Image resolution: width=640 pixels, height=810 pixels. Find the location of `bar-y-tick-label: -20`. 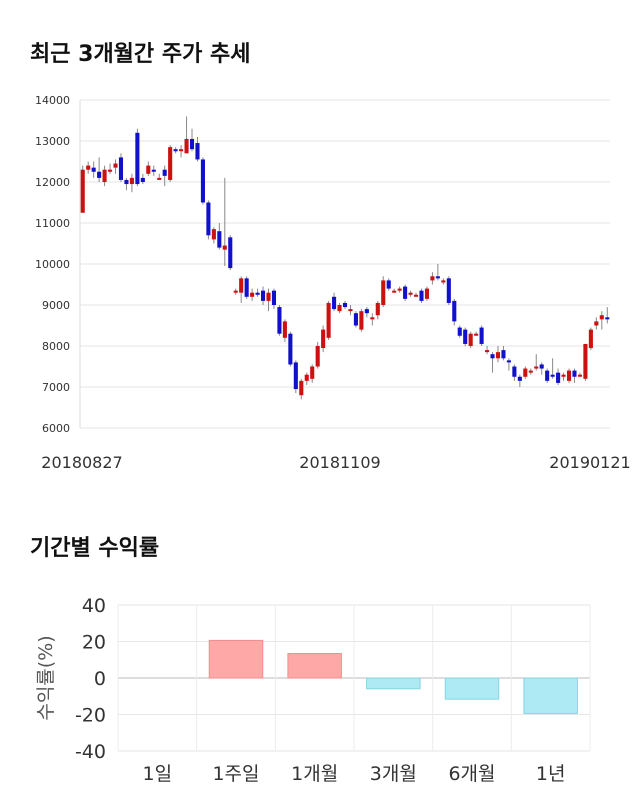

bar-y-tick-label: -20 is located at coordinates (90, 716).